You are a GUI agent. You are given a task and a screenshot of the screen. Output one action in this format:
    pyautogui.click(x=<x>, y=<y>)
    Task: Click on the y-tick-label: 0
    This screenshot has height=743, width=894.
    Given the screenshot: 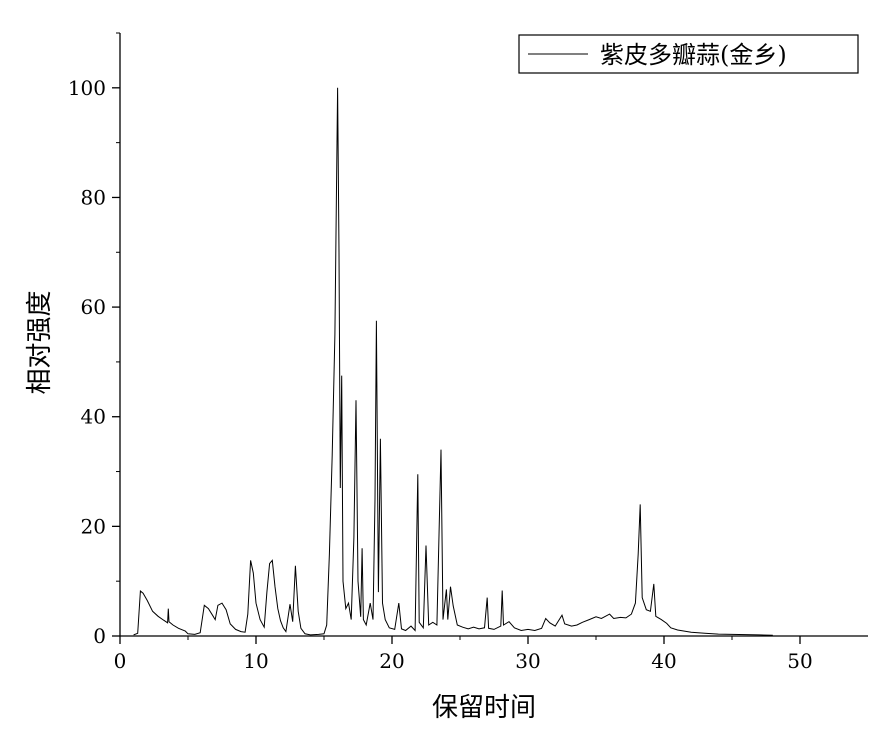 What is the action you would take?
    pyautogui.click(x=99, y=636)
    